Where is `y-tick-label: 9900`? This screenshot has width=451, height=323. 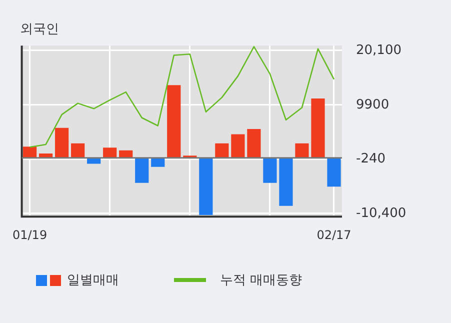 y-tick-label: 9900 is located at coordinates (373, 104).